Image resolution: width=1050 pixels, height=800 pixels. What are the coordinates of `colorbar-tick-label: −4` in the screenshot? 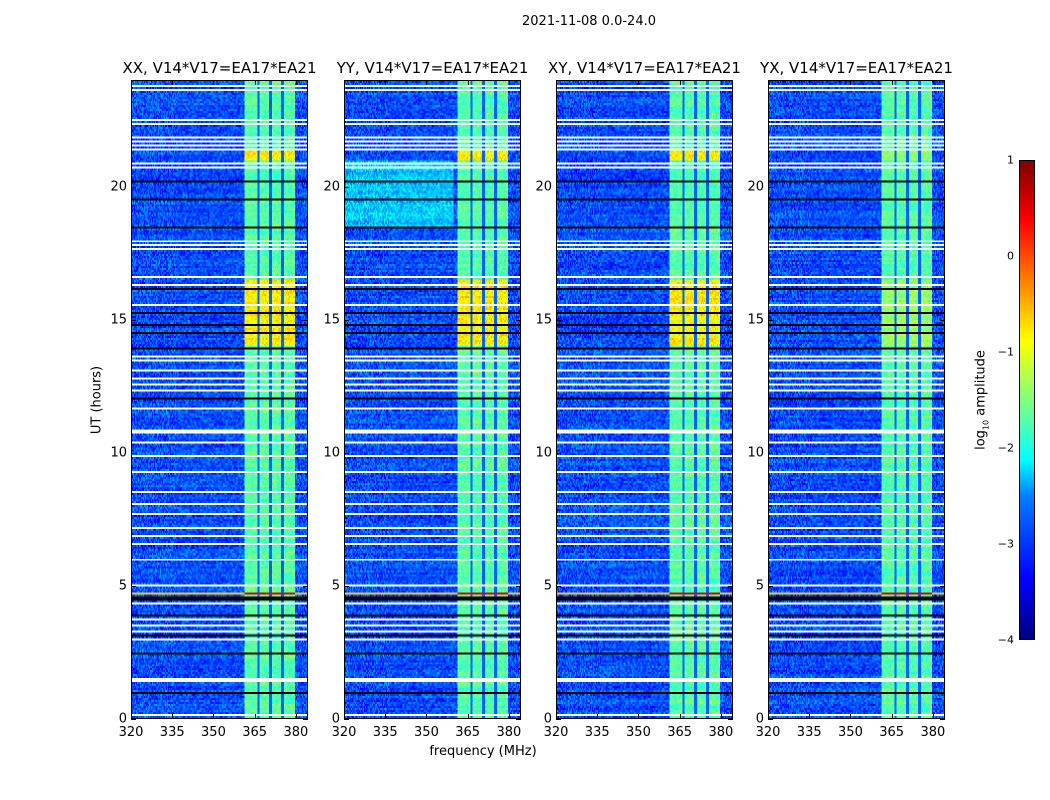 It's located at (1005, 640).